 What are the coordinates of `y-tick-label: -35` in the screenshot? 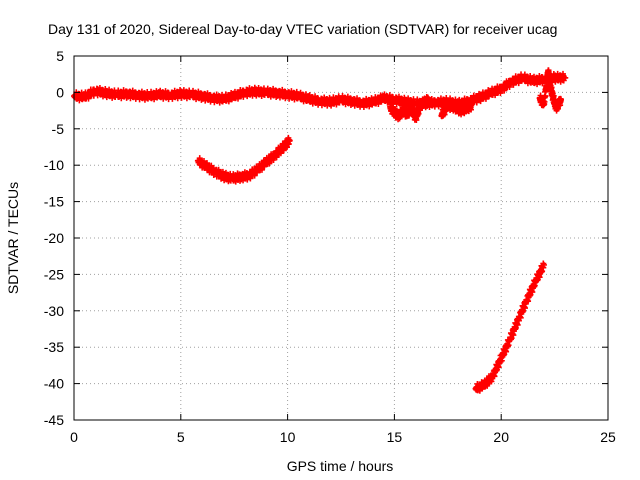 It's located at (54, 347).